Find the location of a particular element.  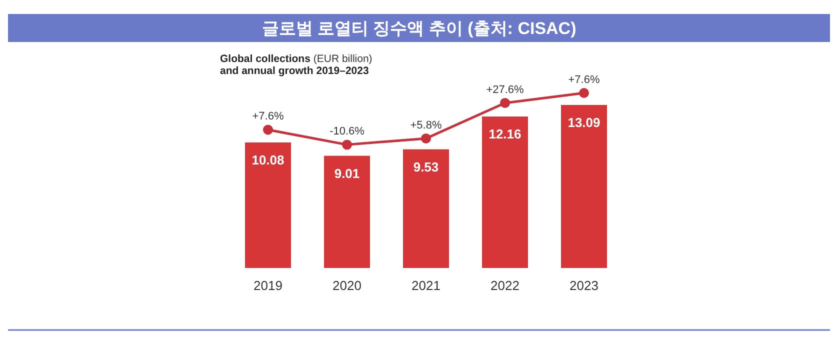

annotation: -10.6% is located at coordinates (347, 132).